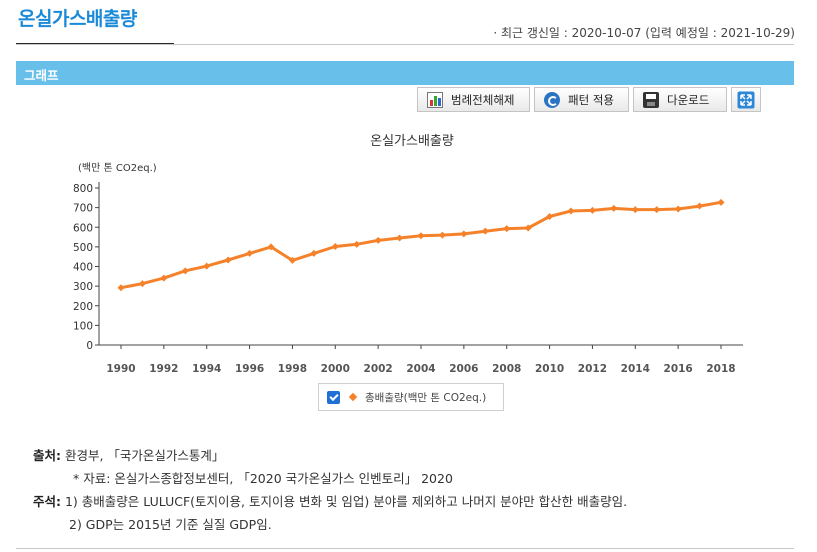 This screenshot has height=552, width=817. What do you see at coordinates (421, 245) in the screenshot?
I see `series-line` at bounding box center [421, 245].